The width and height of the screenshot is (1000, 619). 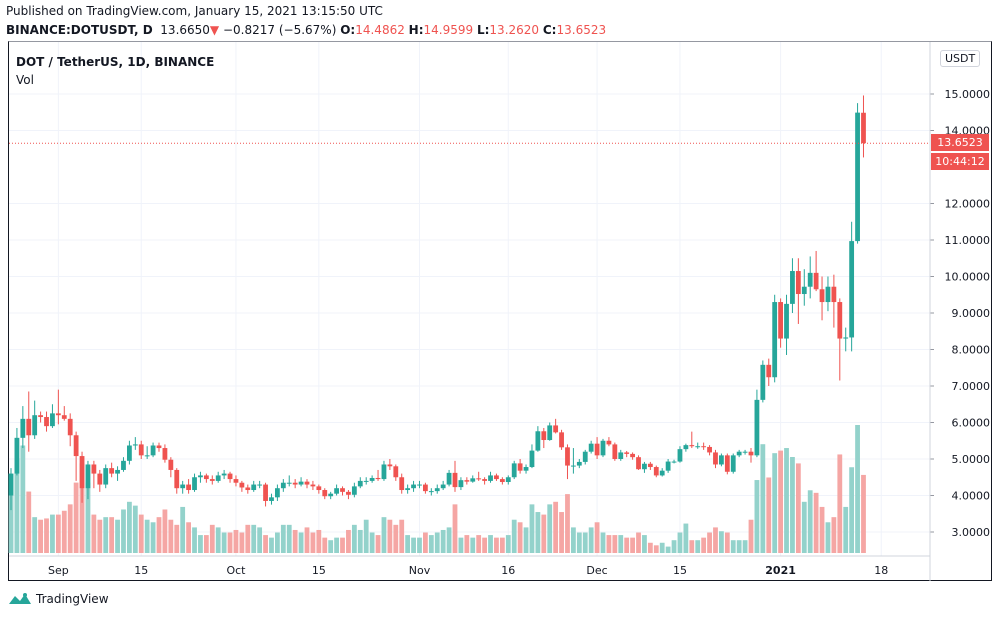 What do you see at coordinates (968, 94) in the screenshot?
I see `price-tick-label: 15.0000` at bounding box center [968, 94].